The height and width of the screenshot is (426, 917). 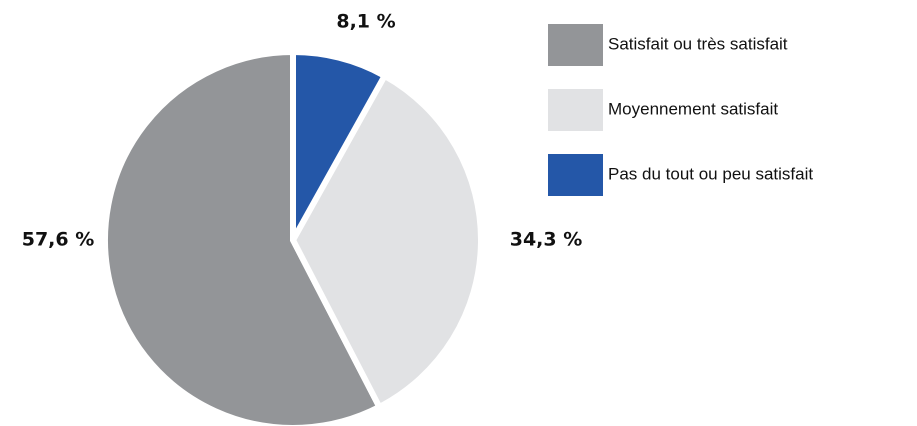 What do you see at coordinates (693, 108) in the screenshot?
I see `legend-label: Moyennement satisfait` at bounding box center [693, 108].